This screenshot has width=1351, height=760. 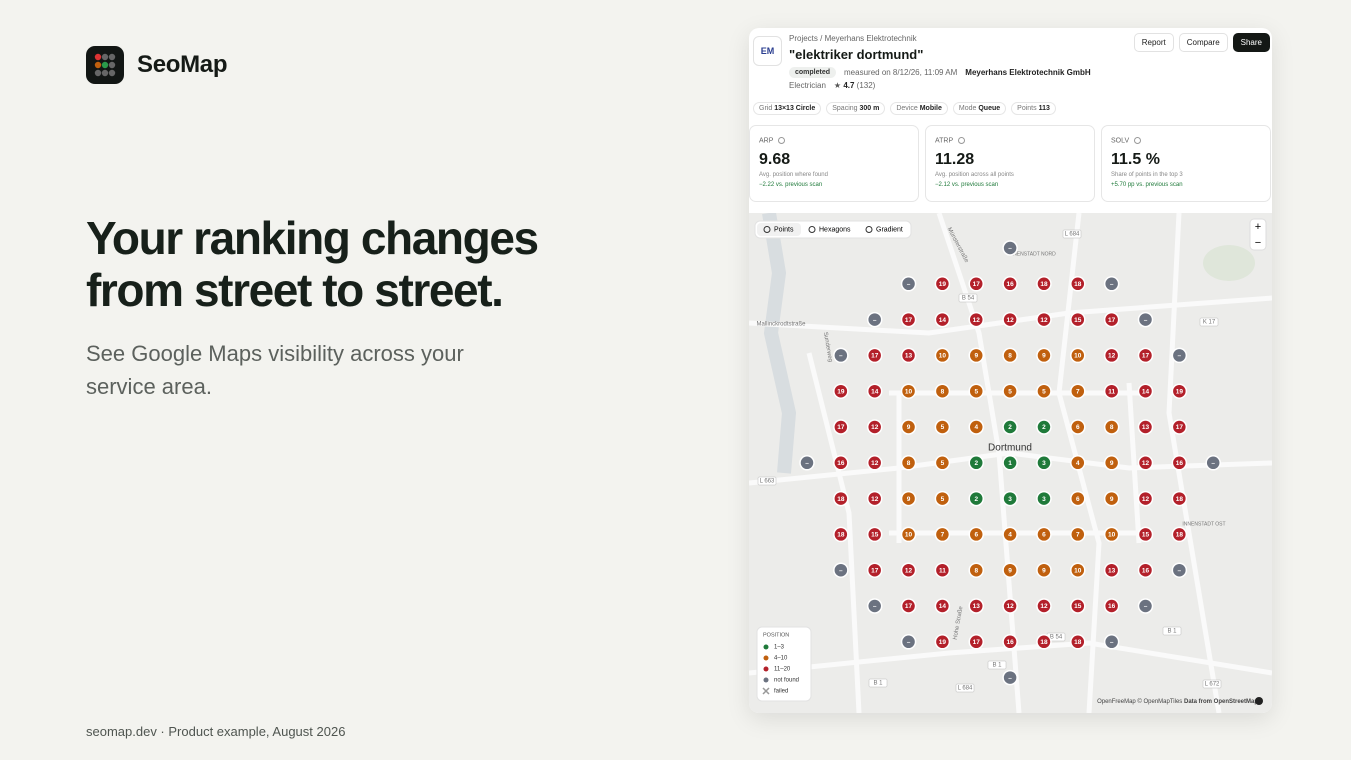 I want to click on share-button: Share, so click(x=1251, y=42).